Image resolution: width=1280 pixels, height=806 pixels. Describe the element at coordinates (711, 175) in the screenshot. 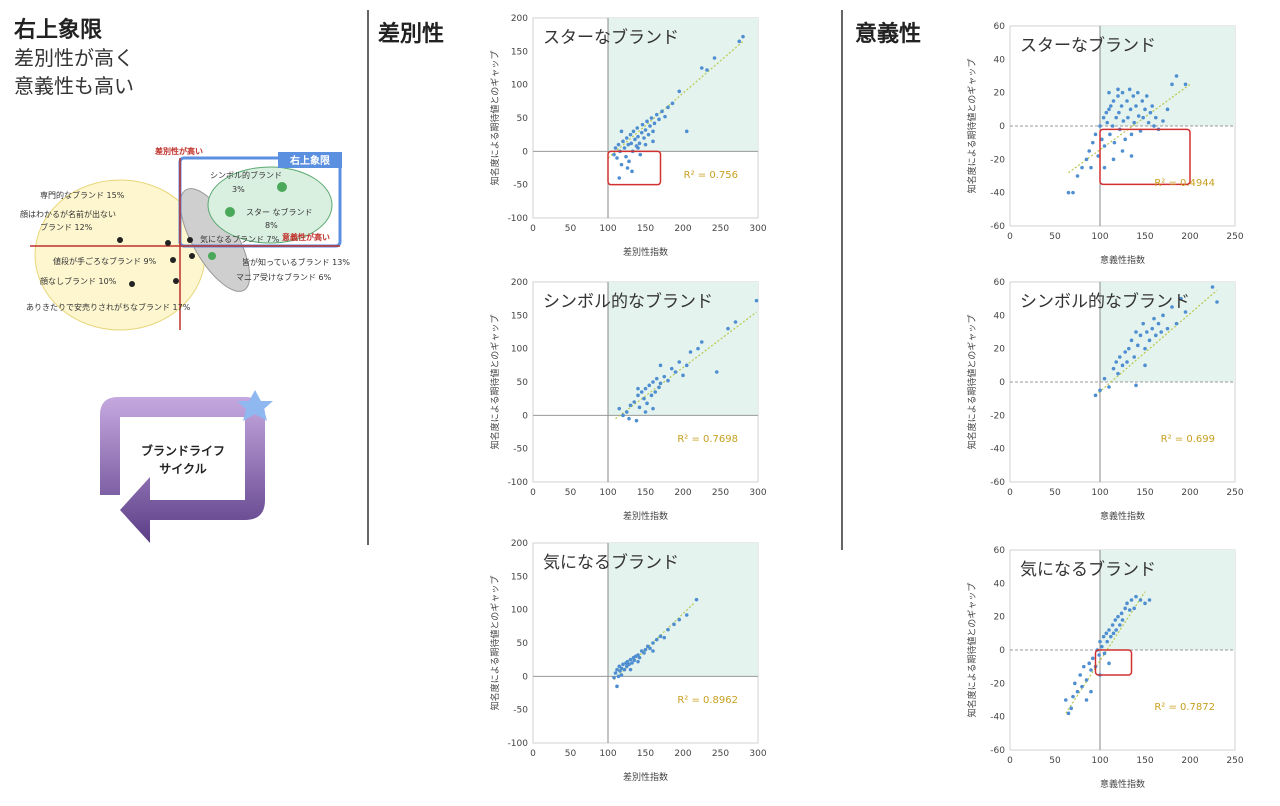

I see `r-squared-label: R² = 0.756` at that location.